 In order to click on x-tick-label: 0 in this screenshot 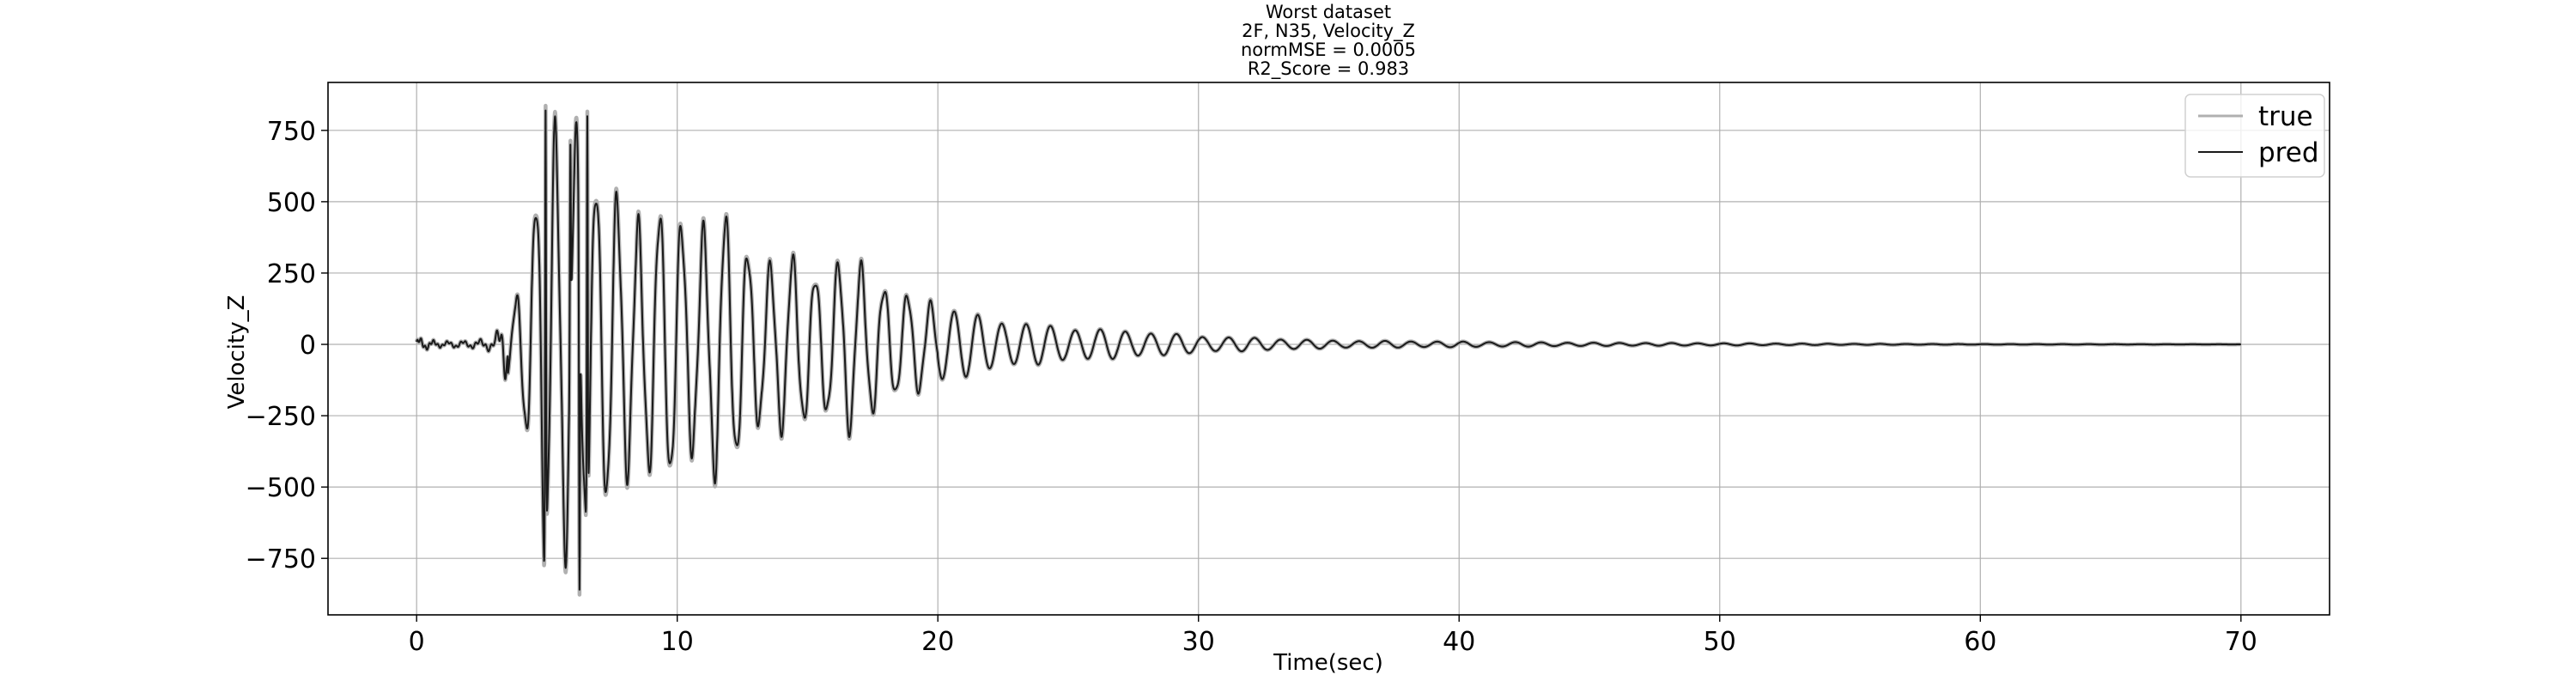, I will do `click(417, 642)`.